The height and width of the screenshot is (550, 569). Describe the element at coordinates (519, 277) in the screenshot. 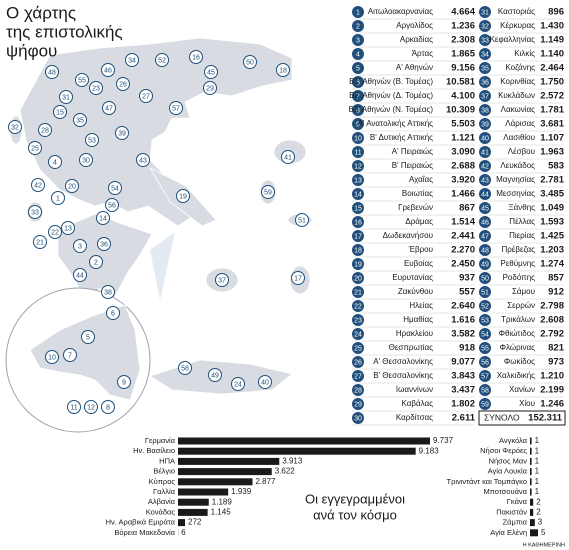

I see `row-name: Ροδόπης` at that location.